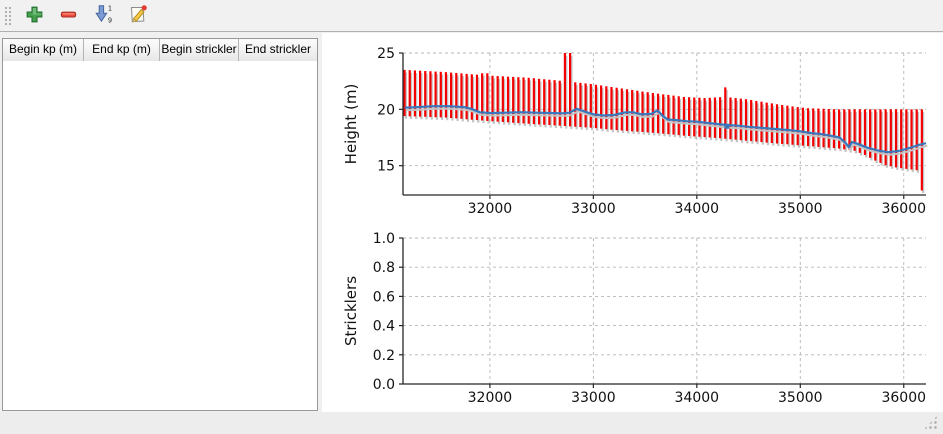 The height and width of the screenshot is (434, 943). What do you see at coordinates (386, 54) in the screenshot?
I see `svg-text: 25` at bounding box center [386, 54].